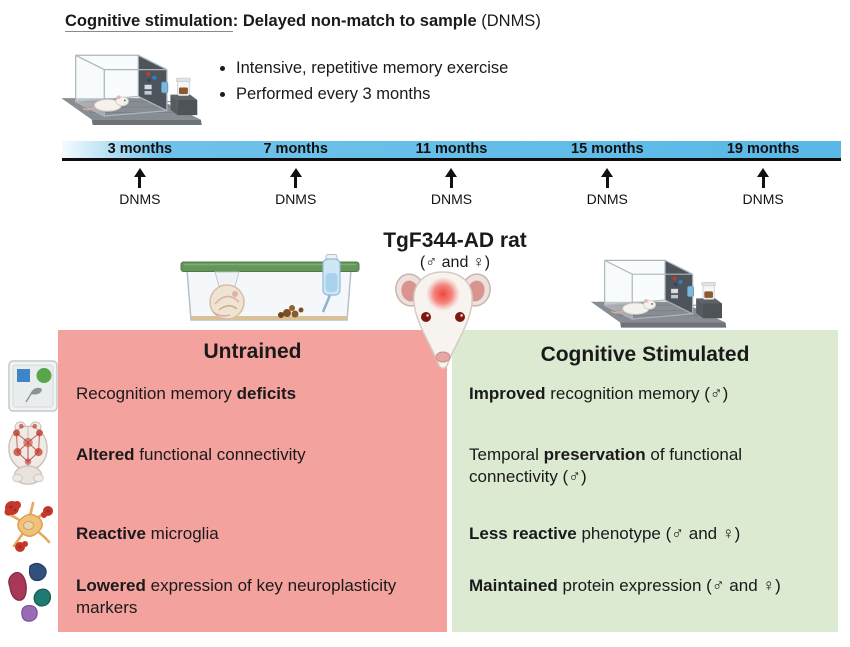 This screenshot has width=850, height=647. I want to click on timeline-month-label: 7 months, so click(295, 149).